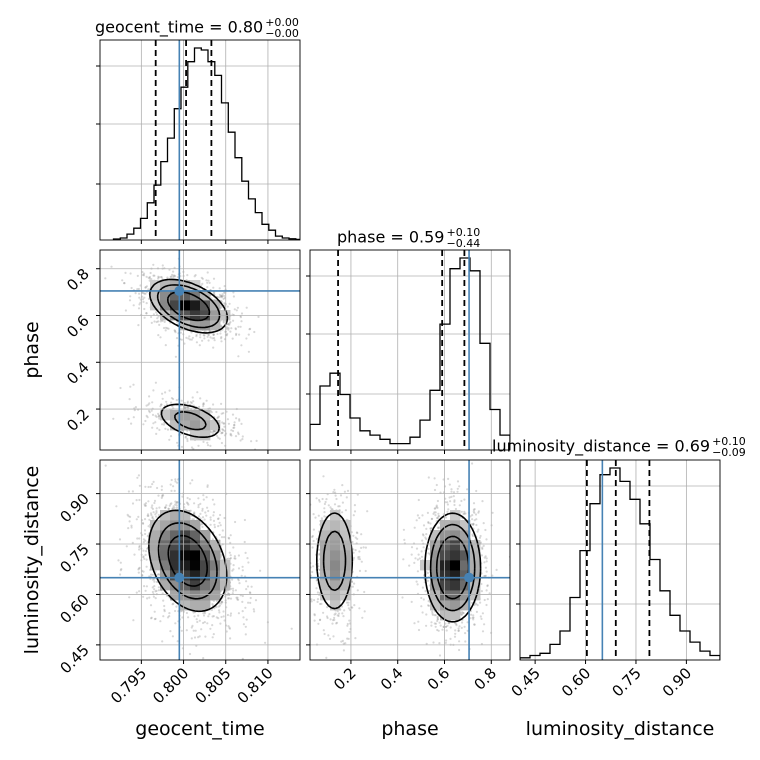 The height and width of the screenshot is (760, 760). I want to click on contours-phase-vs-geocent-time, so click(189, 358).